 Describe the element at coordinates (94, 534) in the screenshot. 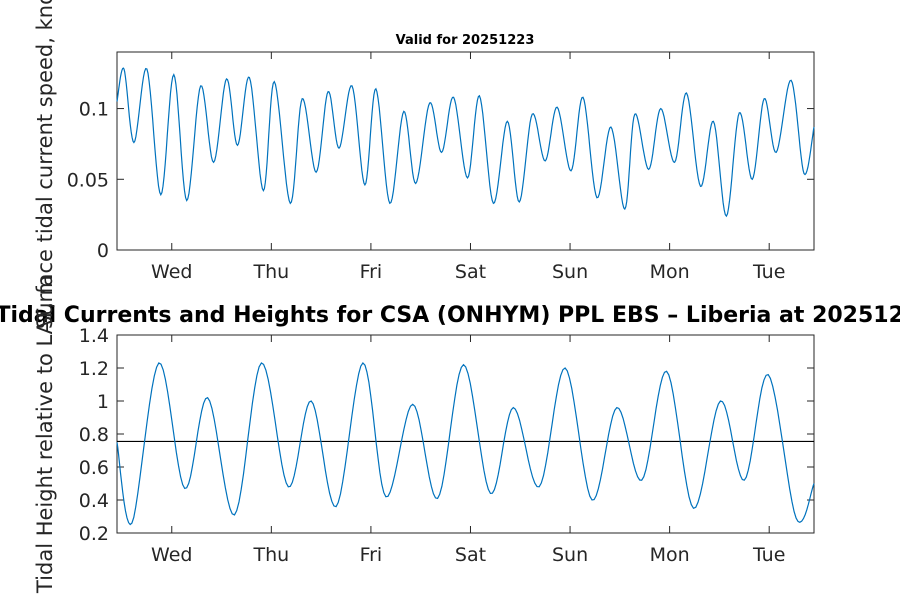

I see `tidal-height-y-tick-label: 0.2` at that location.